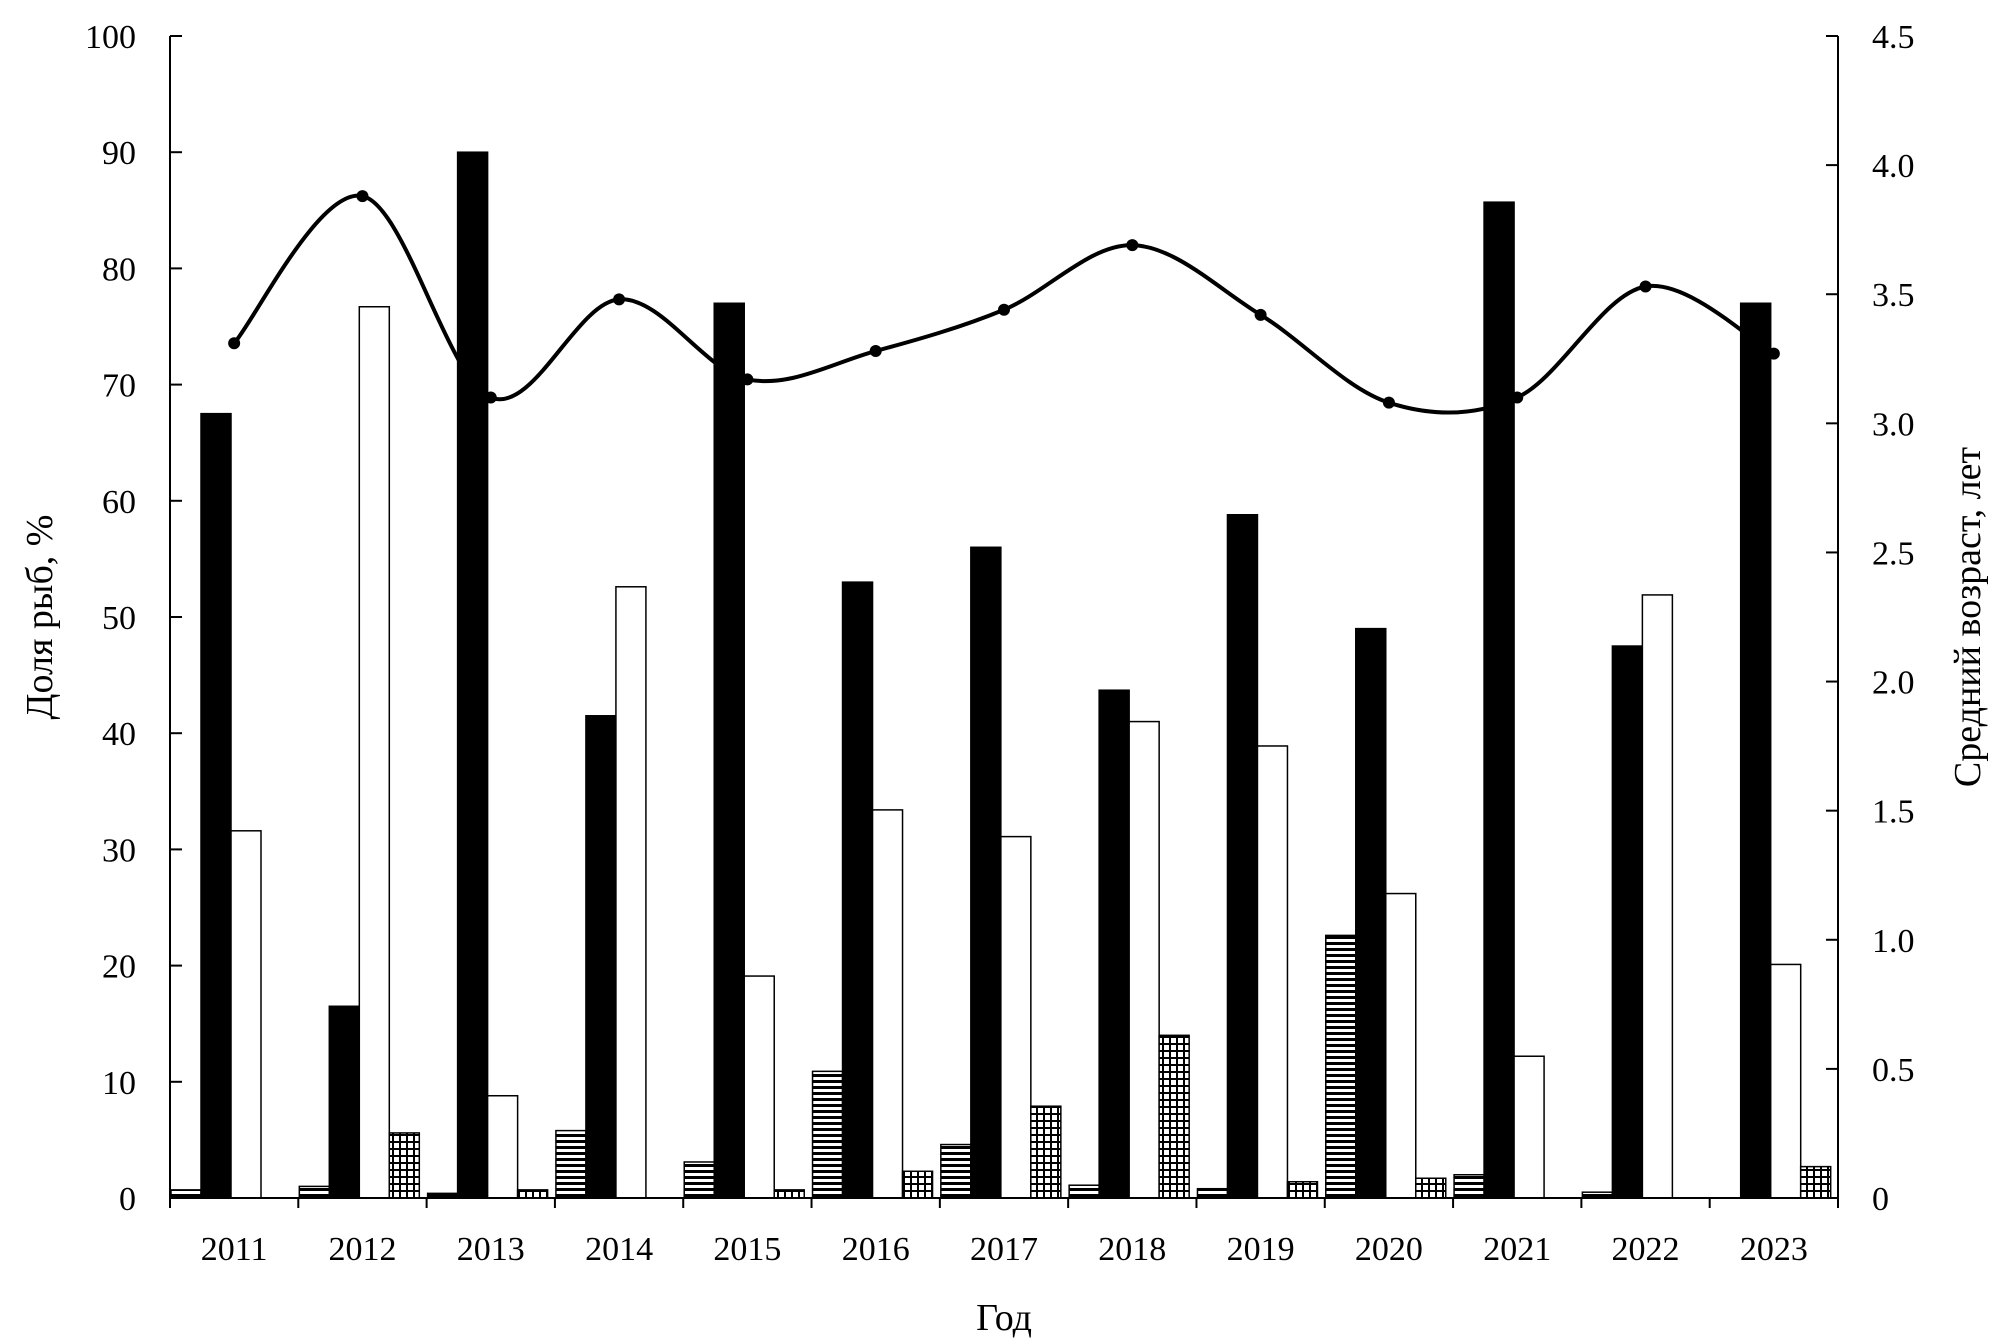  I want to click on y-tick-label-right-4.0: 4.0, so click(1893, 166).